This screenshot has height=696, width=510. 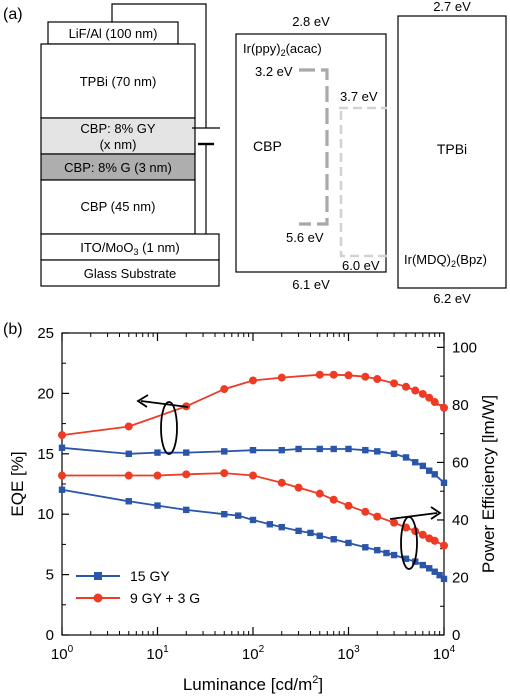 What do you see at coordinates (117, 128) in the screenshot?
I see `gy-layer-label: CBP: 8% GY` at bounding box center [117, 128].